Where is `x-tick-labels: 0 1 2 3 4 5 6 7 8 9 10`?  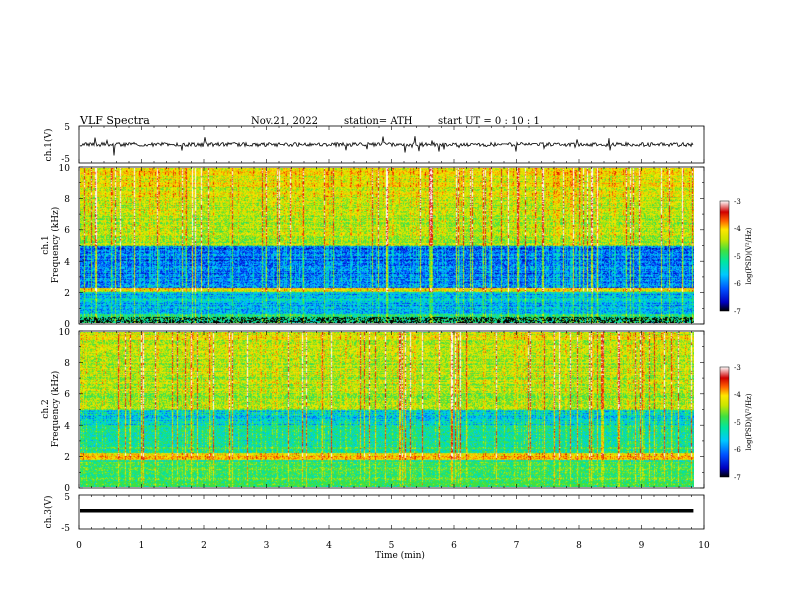
x-tick-labels: 0 1 2 3 4 5 6 7 8 9 10 is located at coordinates (393, 546).